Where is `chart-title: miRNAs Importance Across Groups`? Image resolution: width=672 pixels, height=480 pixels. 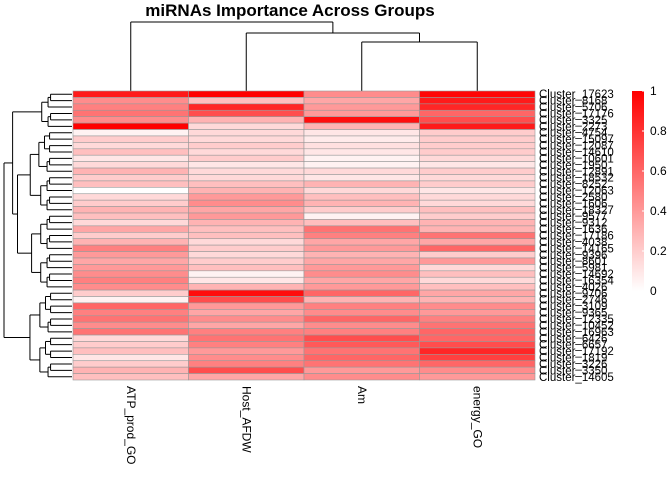 chart-title: miRNAs Importance Across Groups is located at coordinates (289, 10).